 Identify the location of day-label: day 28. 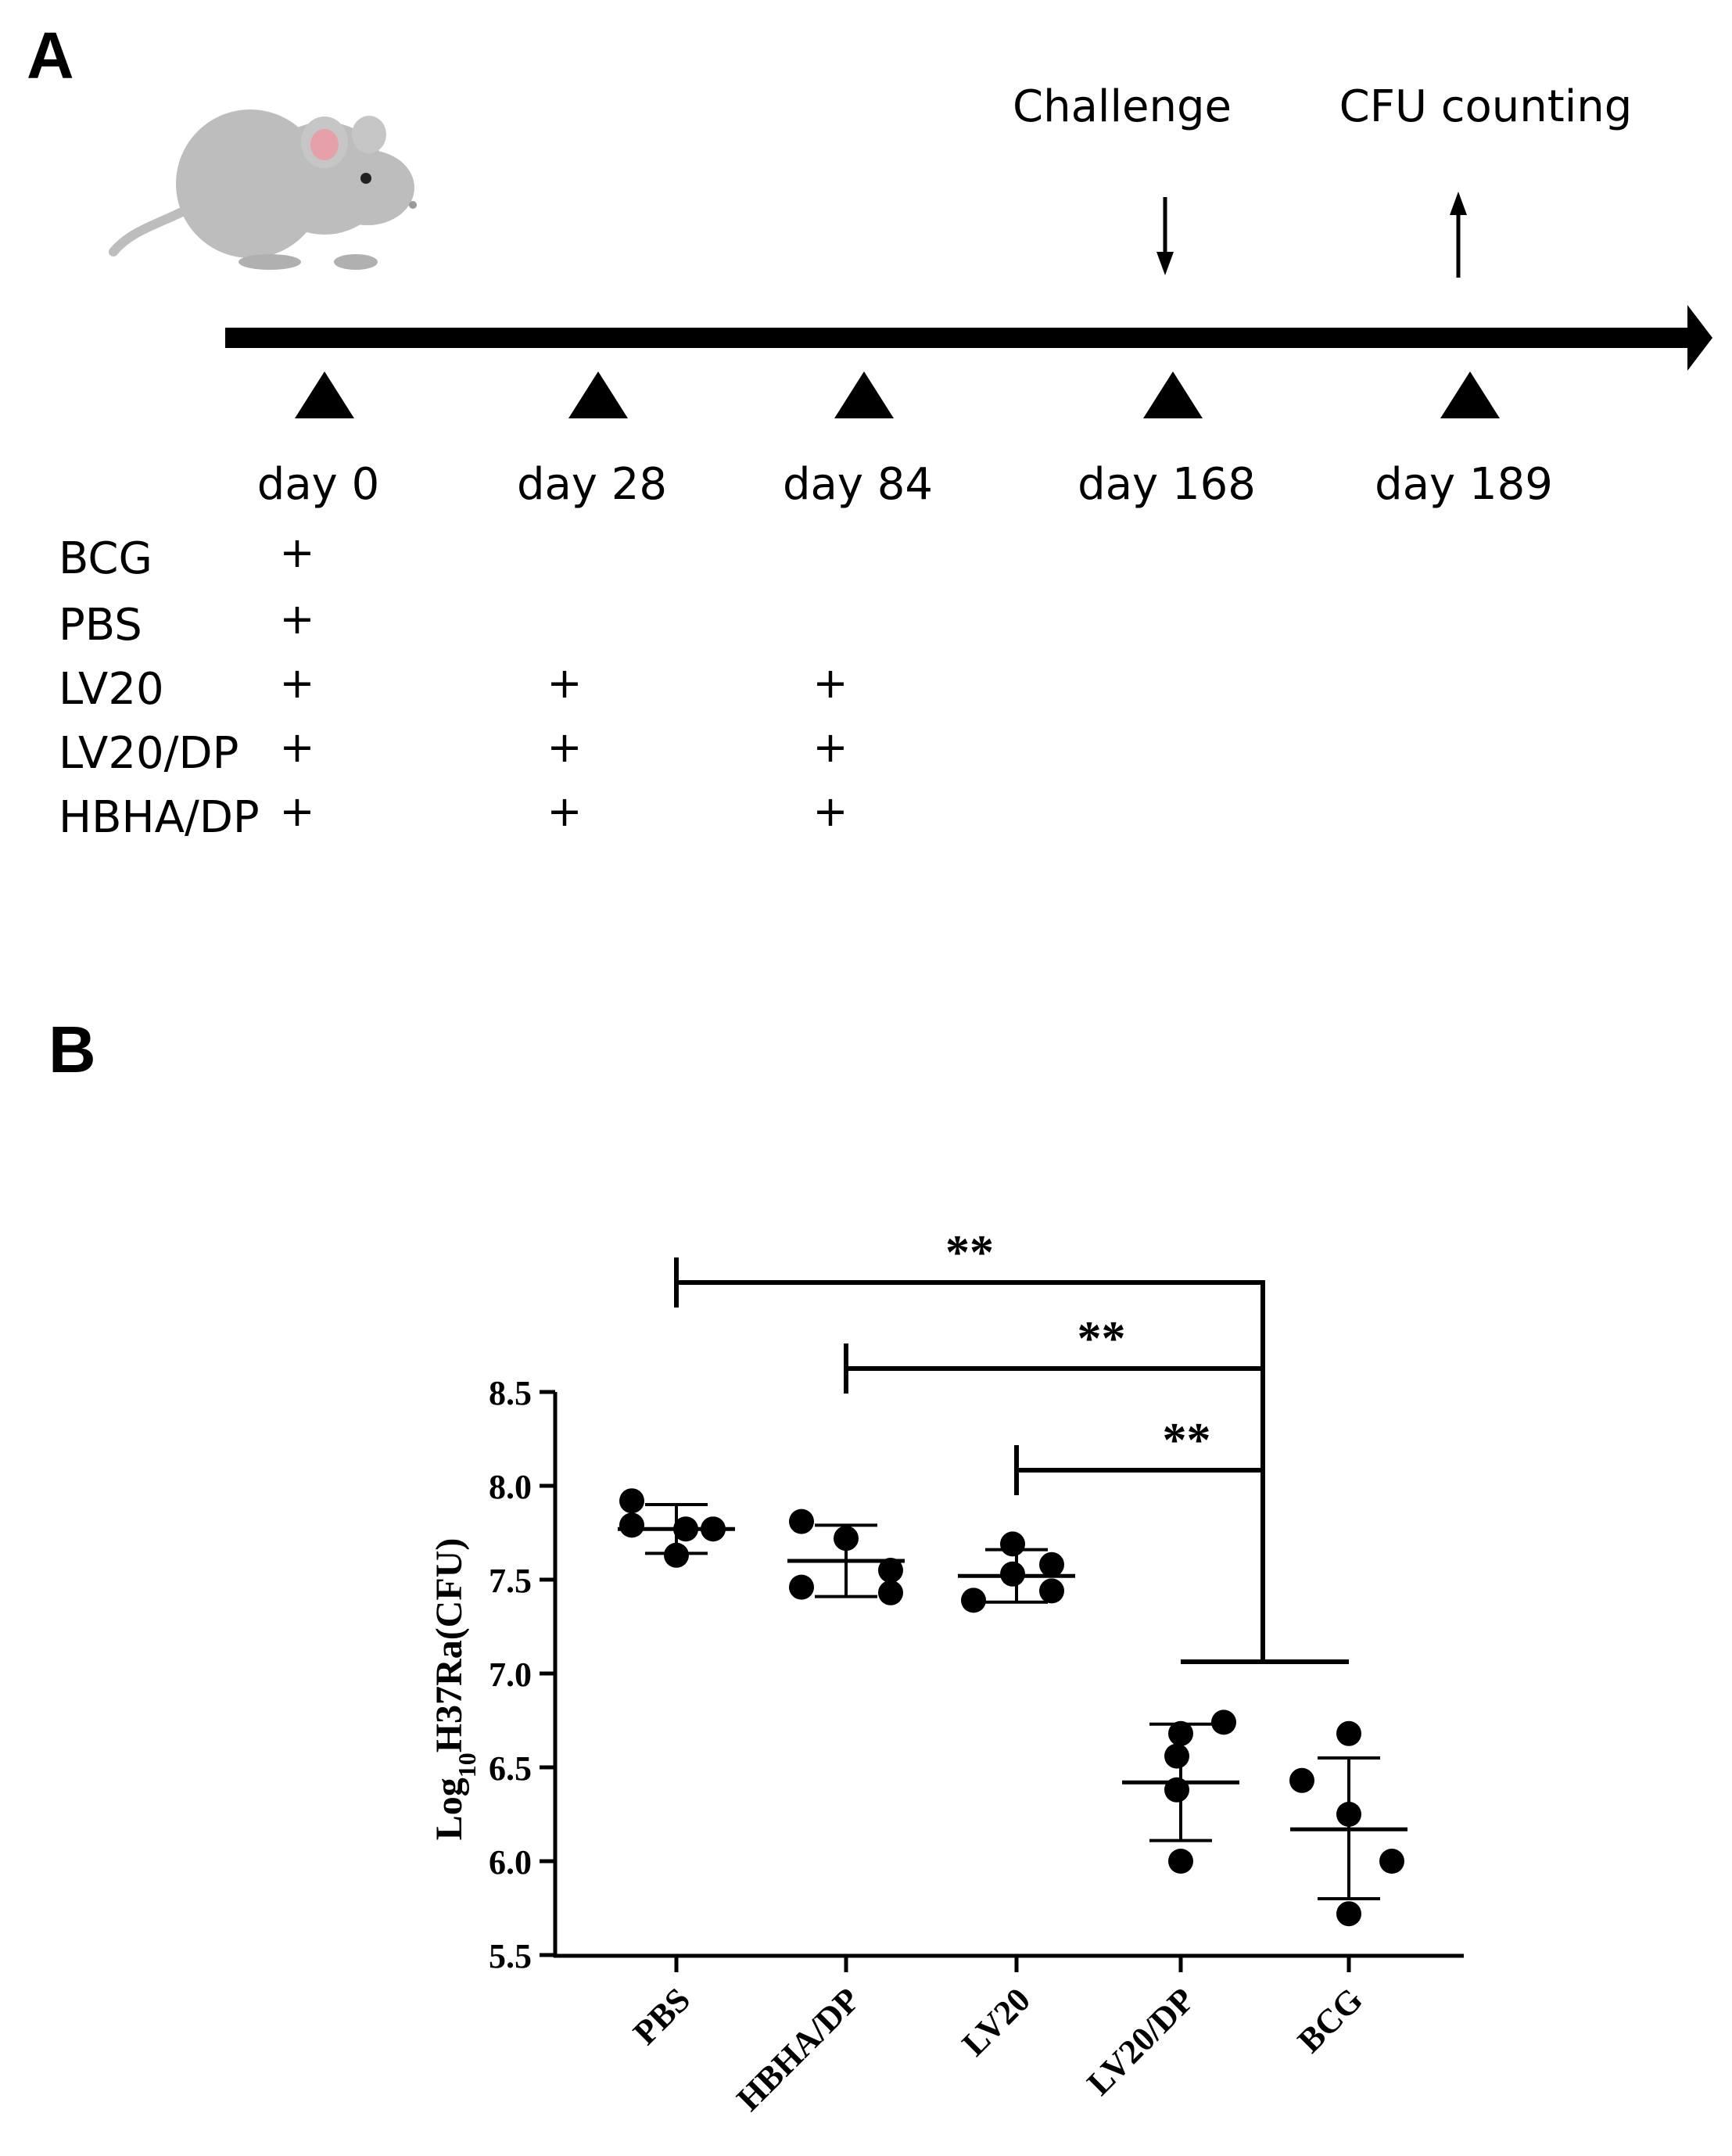
(592, 484).